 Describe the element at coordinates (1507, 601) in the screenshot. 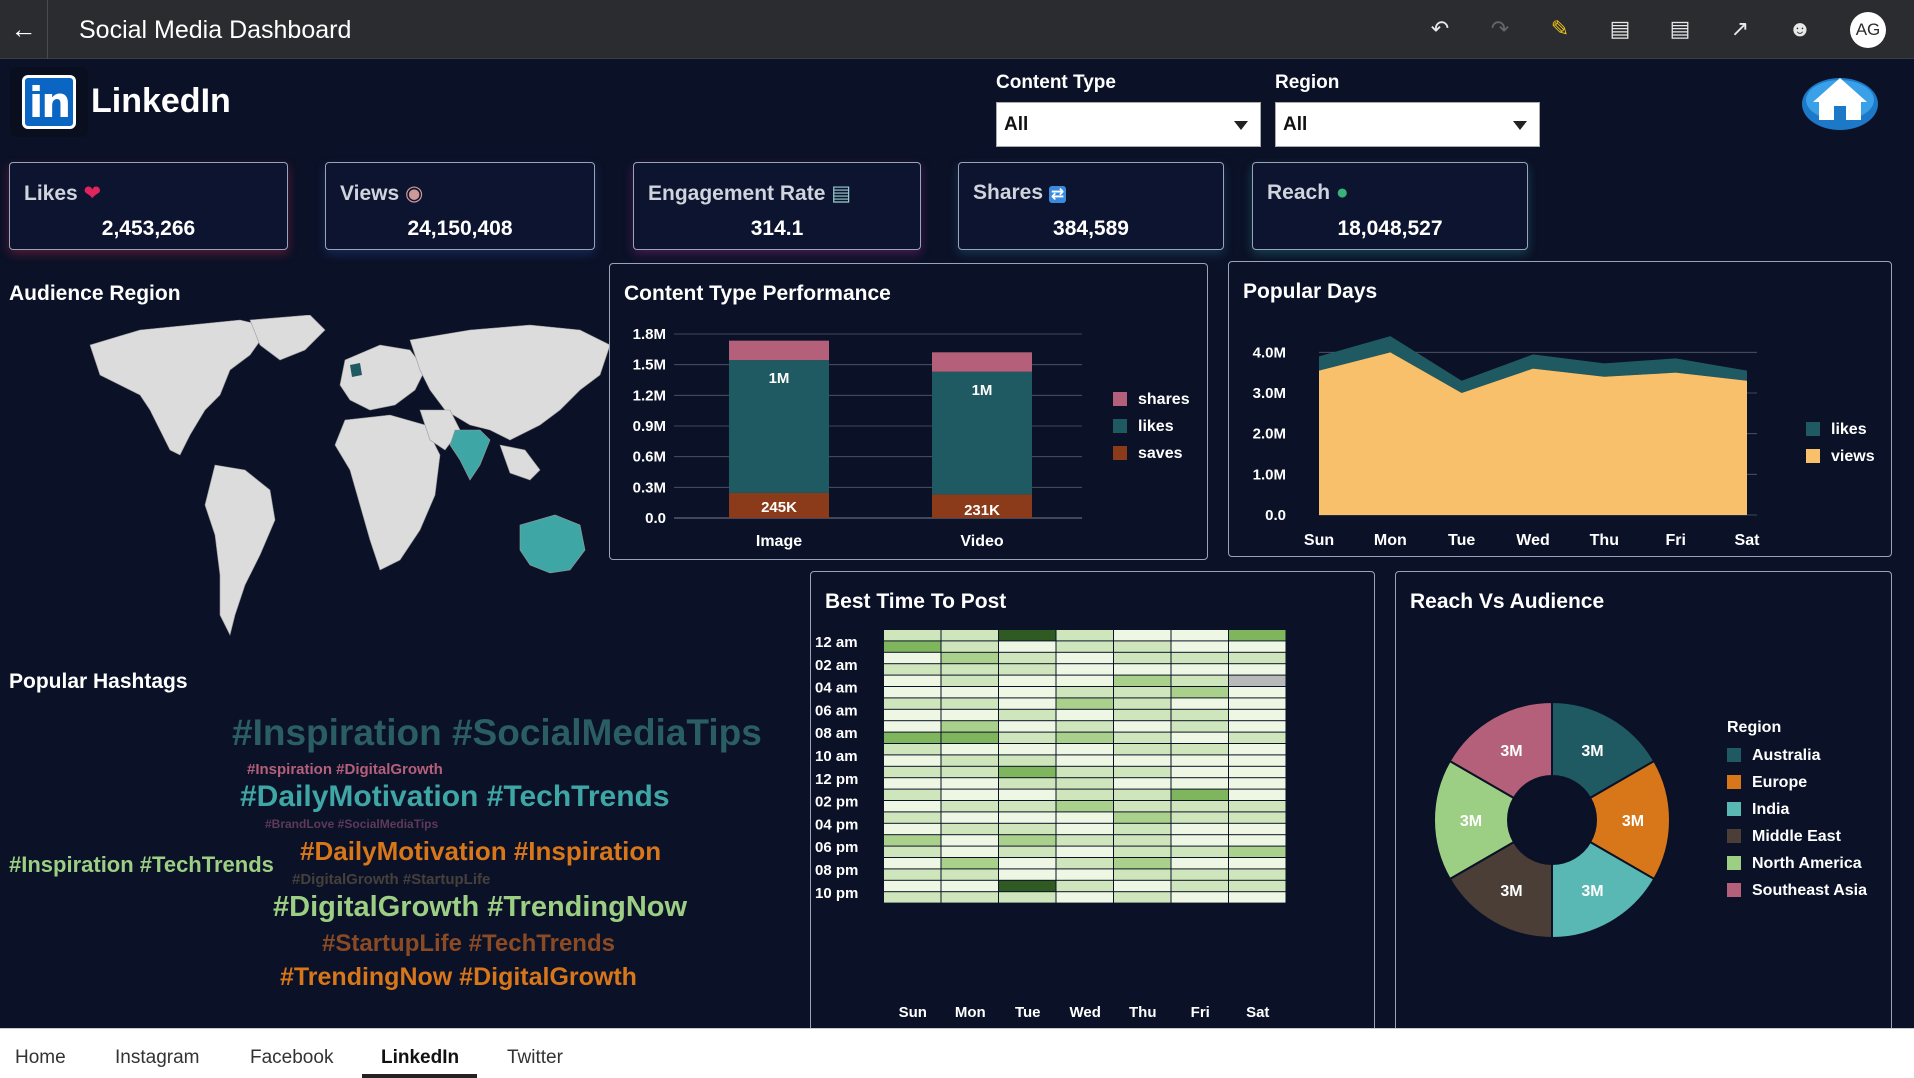

I see `reach-audience-chart-title: Reach Vs Audience` at that location.